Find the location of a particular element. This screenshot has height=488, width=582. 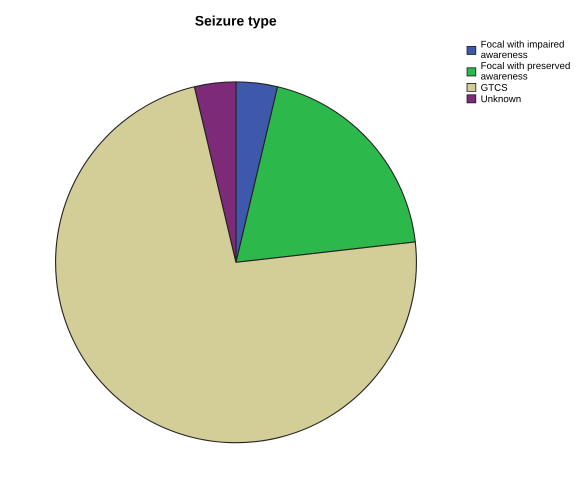

chart-title: Seizure type is located at coordinates (235, 21).